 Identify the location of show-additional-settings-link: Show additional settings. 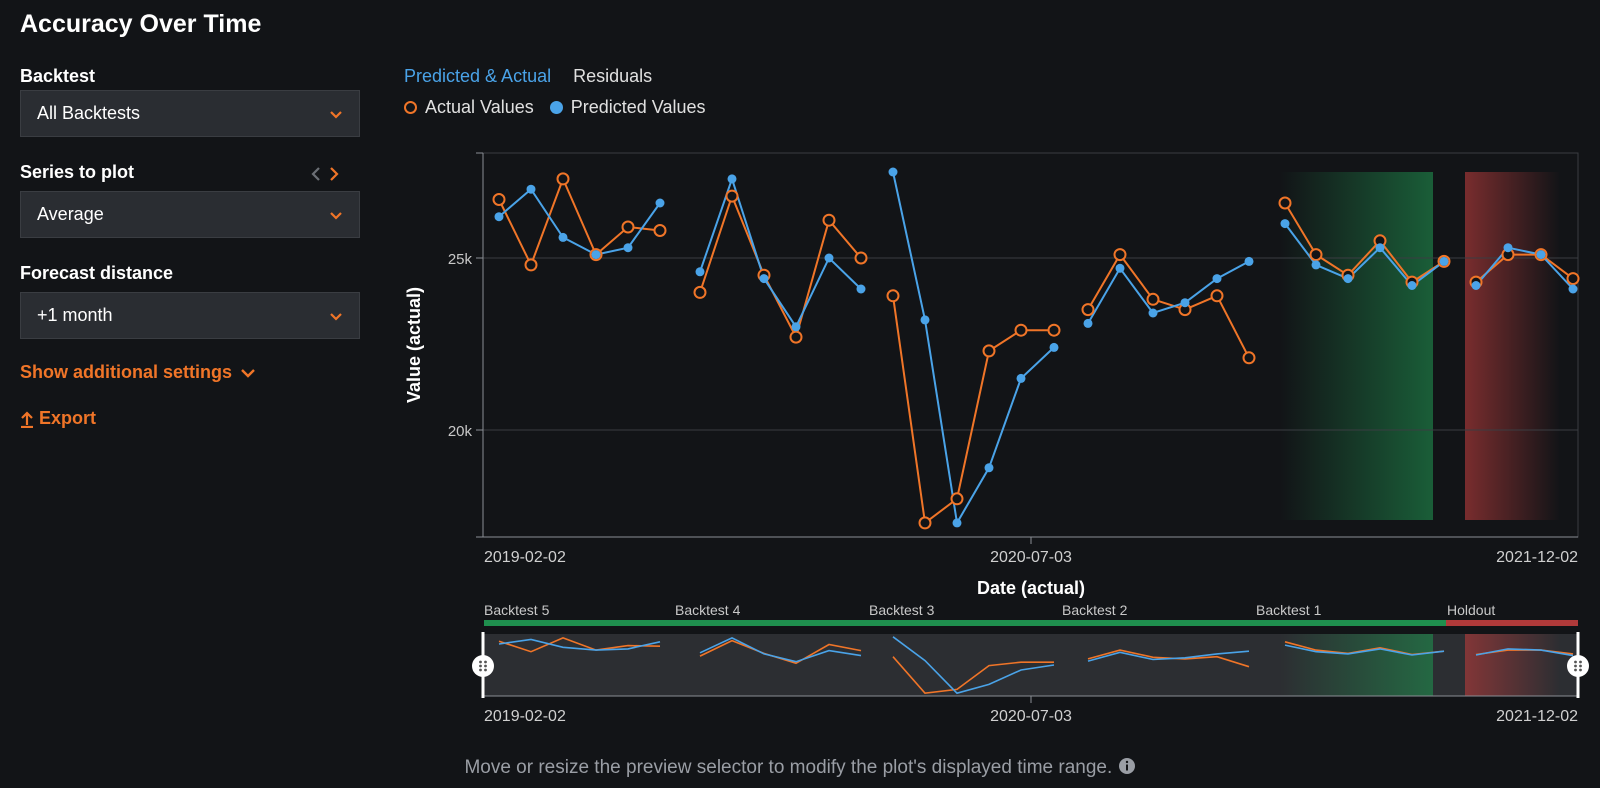
(138, 372).